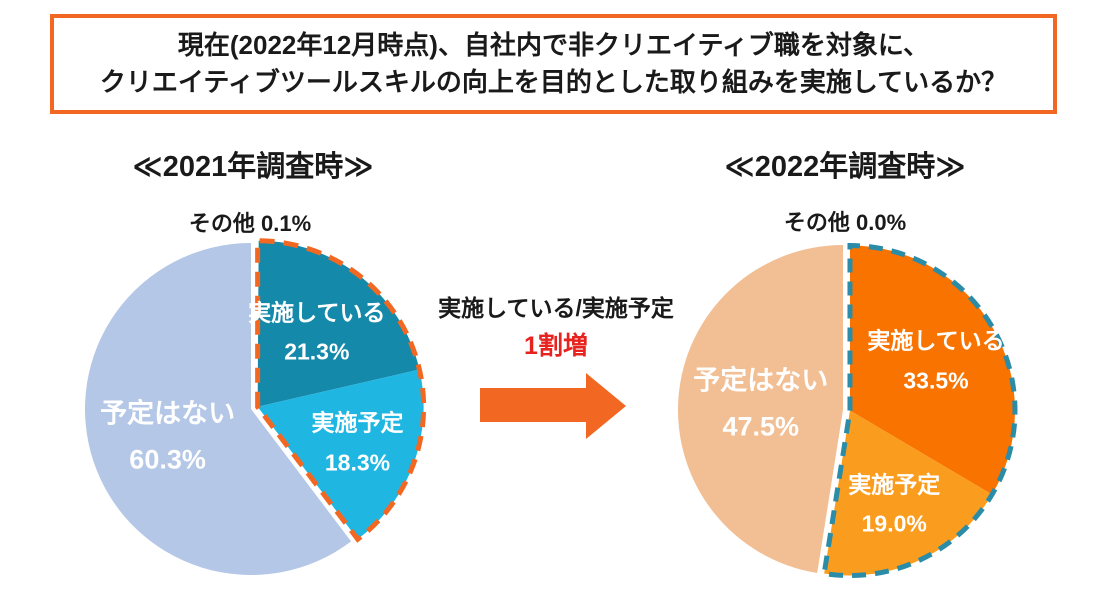 The height and width of the screenshot is (602, 1100). Describe the element at coordinates (167, 437) in the screenshot. I see `pie-0-segment-label-3: 予定はない 60.3%` at that location.